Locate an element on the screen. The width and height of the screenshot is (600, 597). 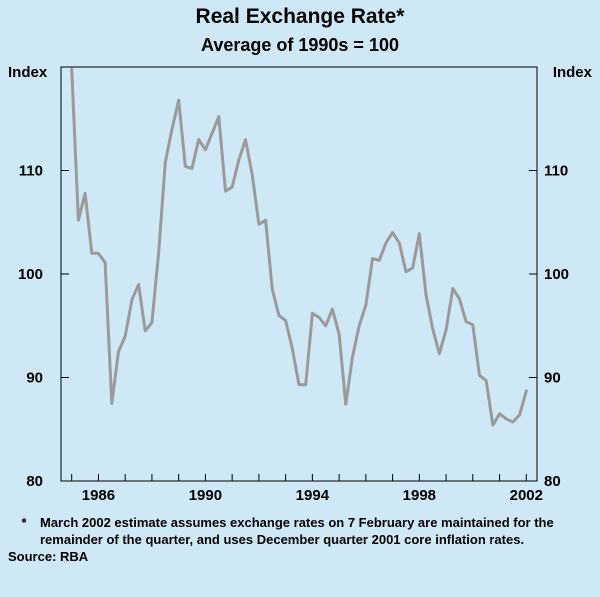
y-tick-label-right: 90 is located at coordinates (552, 378).